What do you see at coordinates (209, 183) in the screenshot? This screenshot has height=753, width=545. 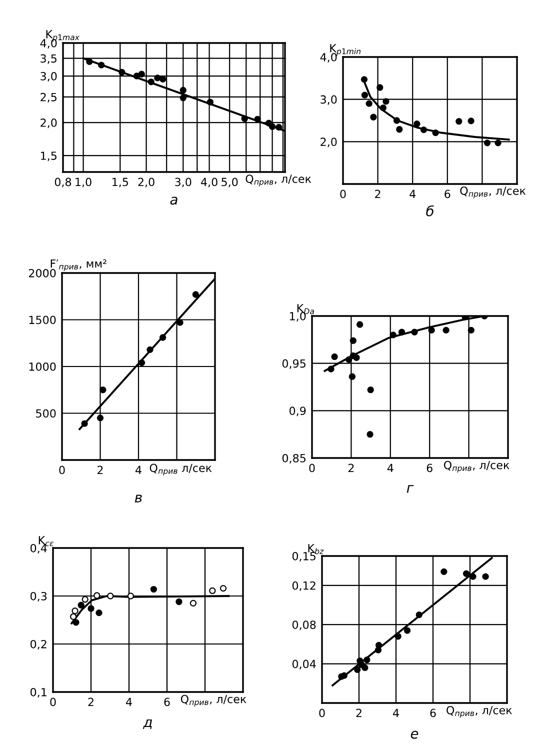 I see `x-tick-label: 4,0` at bounding box center [209, 183].